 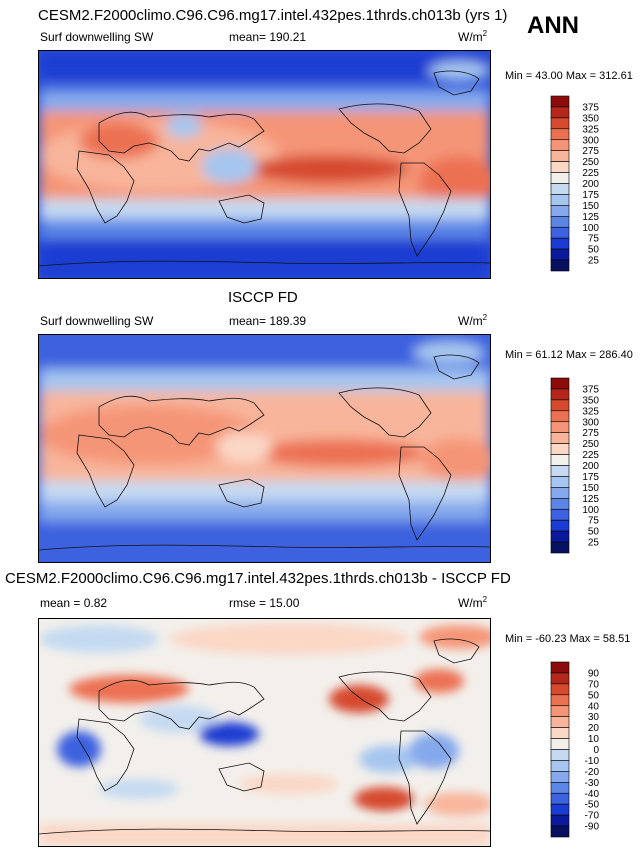 I want to click on panel3-units: W/m2, so click(x=473, y=602).